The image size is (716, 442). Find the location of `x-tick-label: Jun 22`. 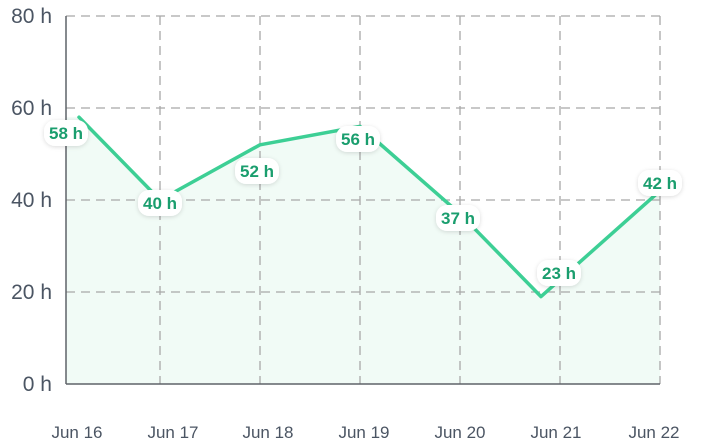

x-tick-label: Jun 22 is located at coordinates (653, 432).